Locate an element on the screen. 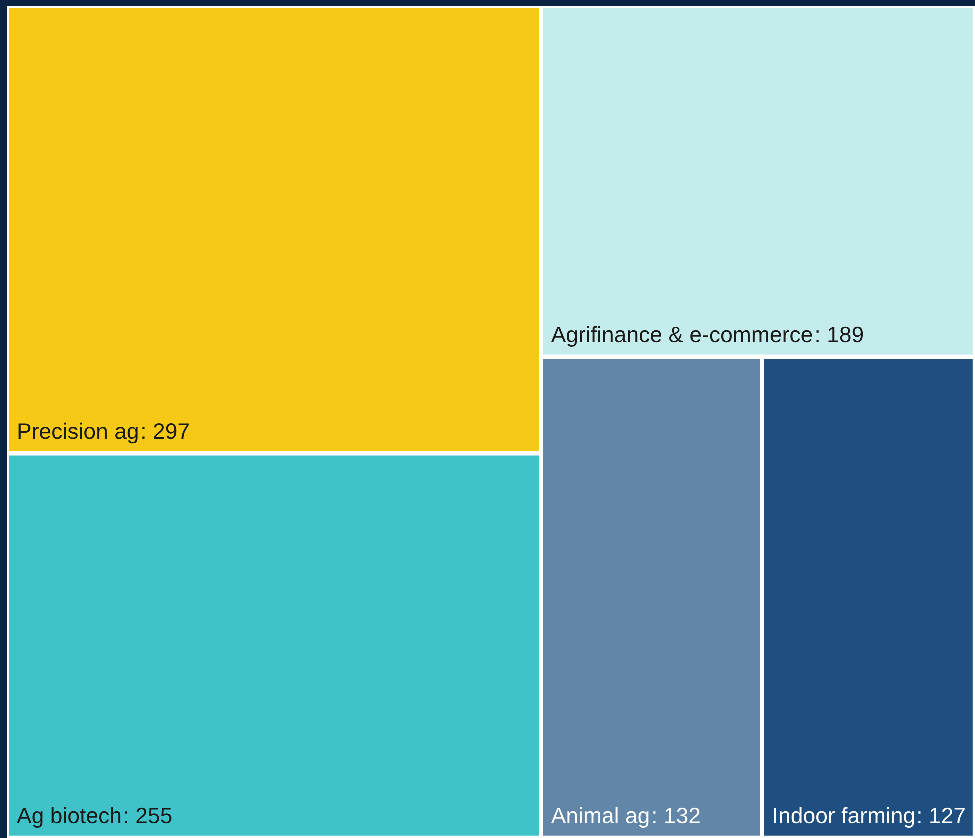 This screenshot has width=975, height=838. data-label: : 255 is located at coordinates (148, 816).